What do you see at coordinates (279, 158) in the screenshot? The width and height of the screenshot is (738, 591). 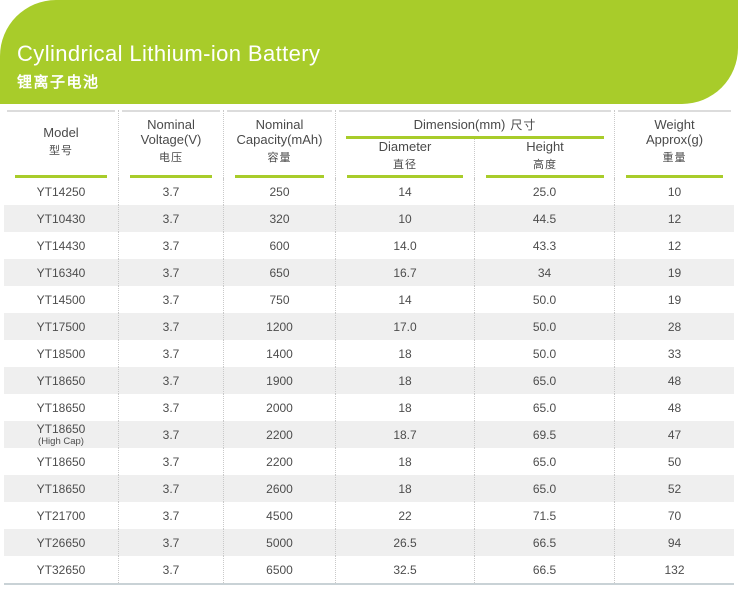 I see `column-header-capacity-zh: 容量` at bounding box center [279, 158].